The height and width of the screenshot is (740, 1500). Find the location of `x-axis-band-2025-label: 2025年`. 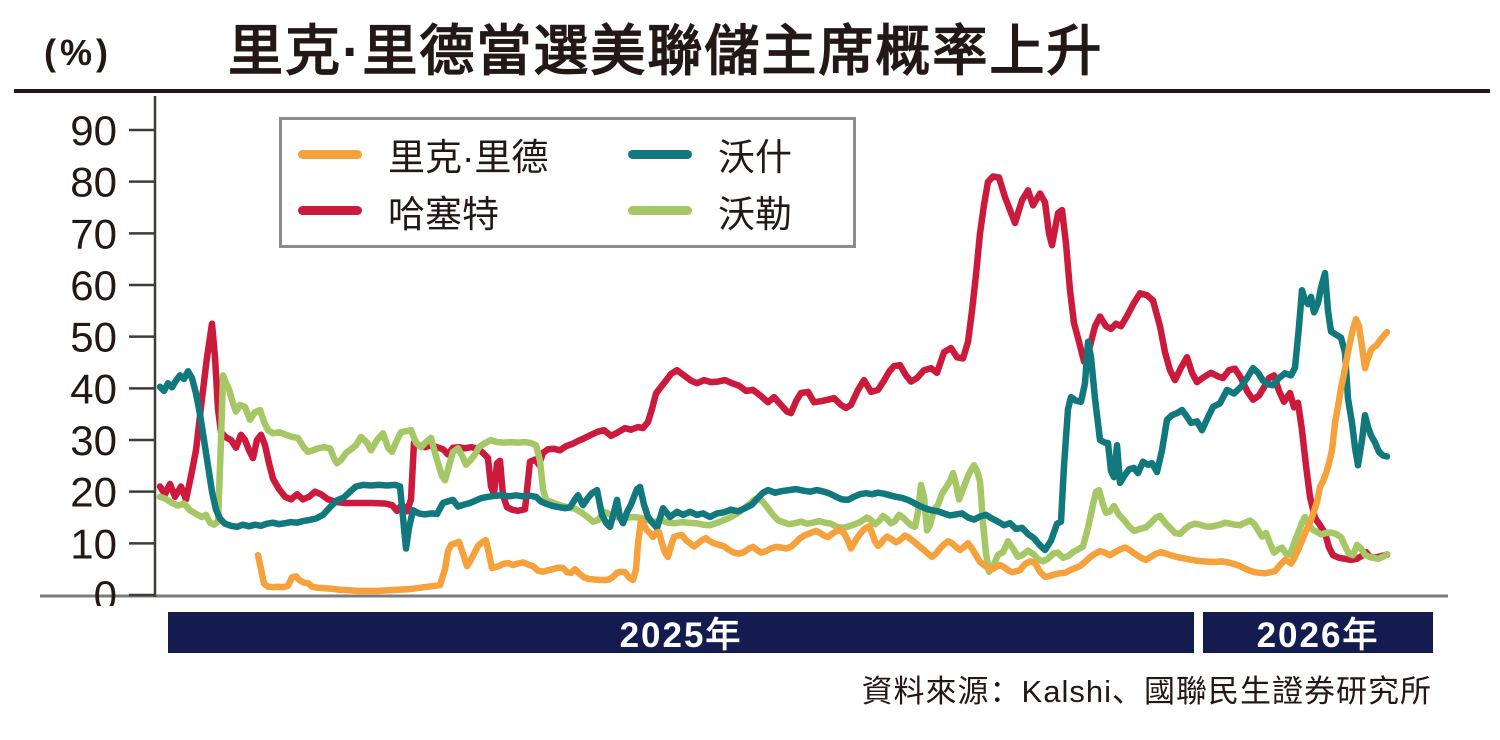

x-axis-band-2025-label: 2025年 is located at coordinates (681, 635).